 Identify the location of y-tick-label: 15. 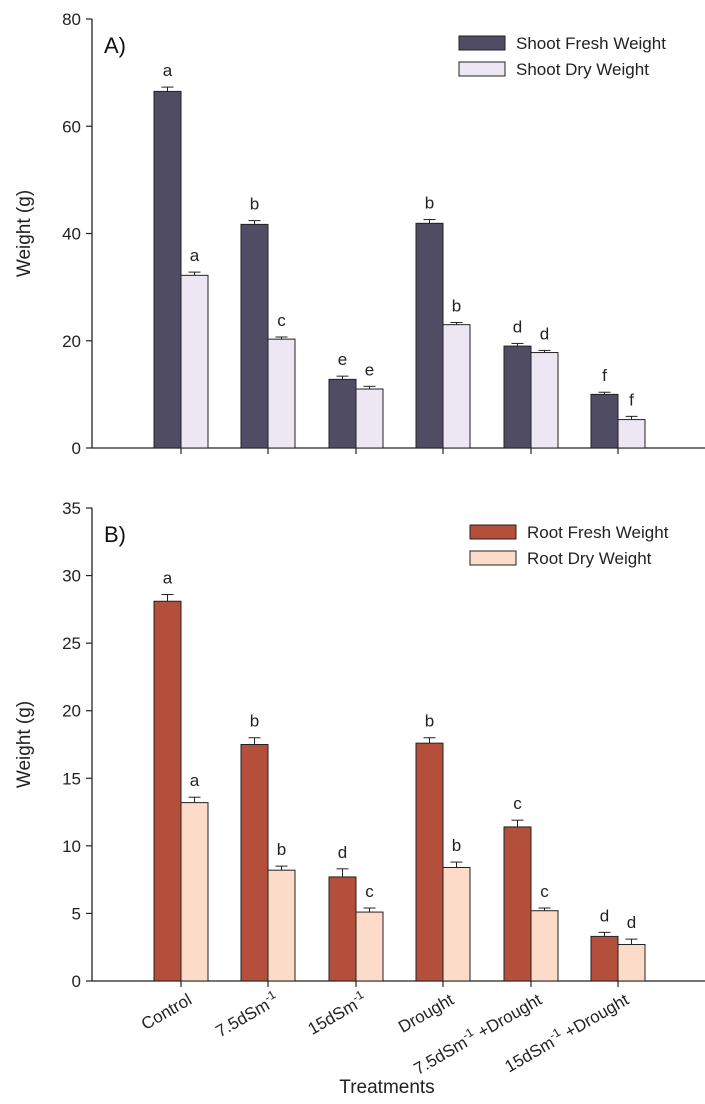
(71, 778).